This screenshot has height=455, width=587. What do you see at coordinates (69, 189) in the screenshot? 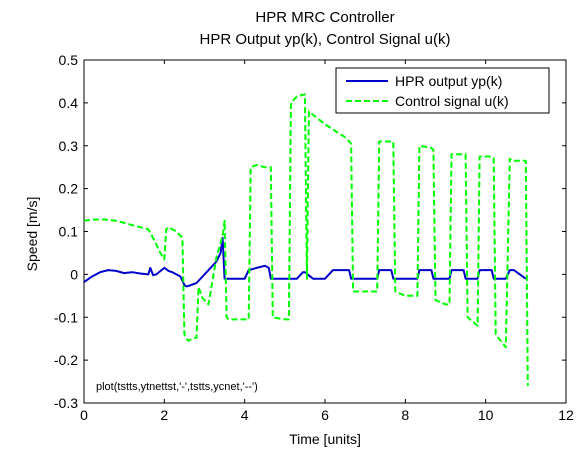
I see `y-tick-label: 0.2` at bounding box center [69, 189].